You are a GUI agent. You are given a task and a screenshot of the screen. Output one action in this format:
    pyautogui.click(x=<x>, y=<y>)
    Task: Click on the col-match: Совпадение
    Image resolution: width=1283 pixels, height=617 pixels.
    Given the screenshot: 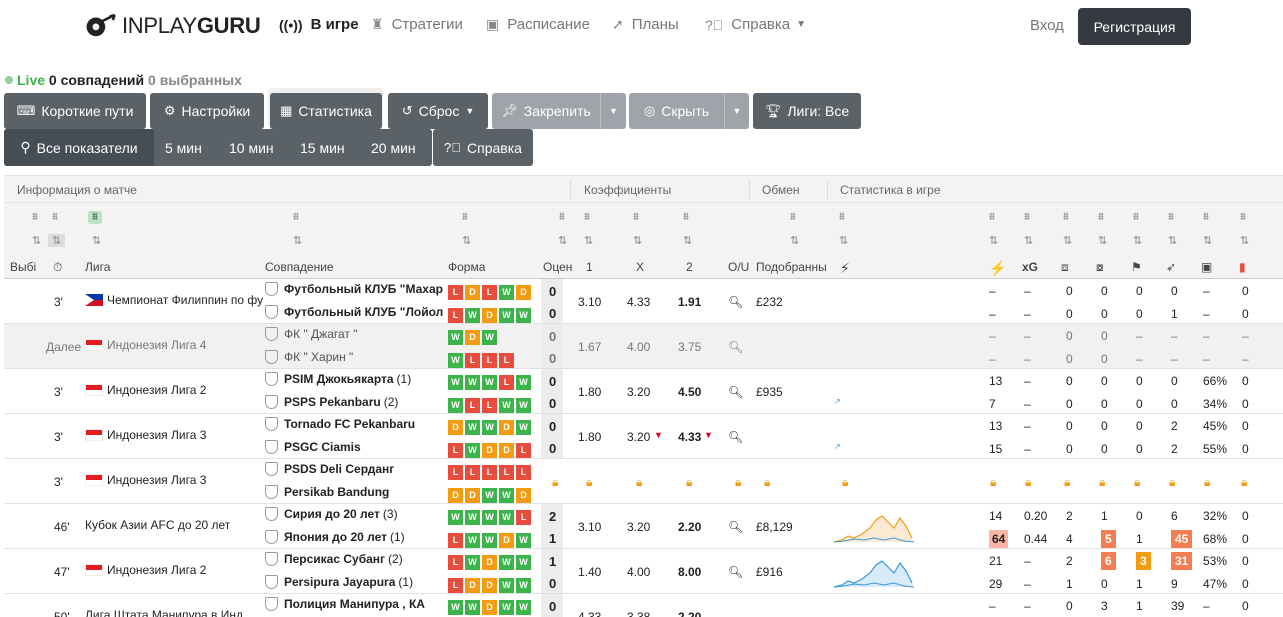 What is the action you would take?
    pyautogui.click(x=299, y=267)
    